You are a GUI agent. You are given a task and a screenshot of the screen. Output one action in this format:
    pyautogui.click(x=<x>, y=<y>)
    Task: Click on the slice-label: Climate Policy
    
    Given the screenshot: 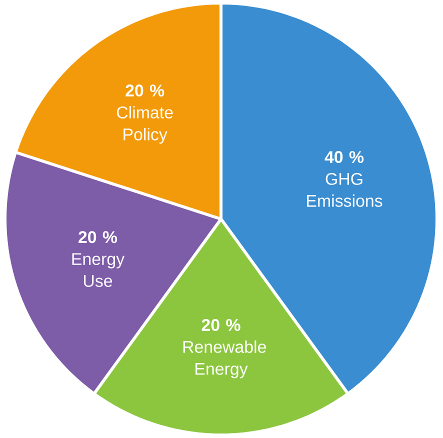 What is the action you would take?
    pyautogui.click(x=144, y=125)
    